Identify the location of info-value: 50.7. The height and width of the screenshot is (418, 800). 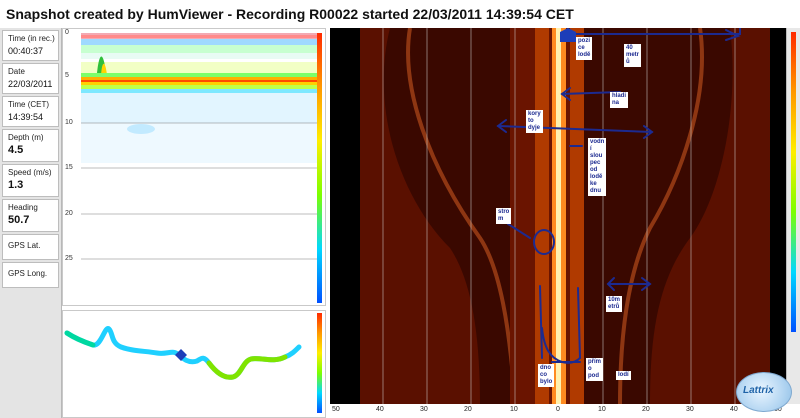
(19, 220).